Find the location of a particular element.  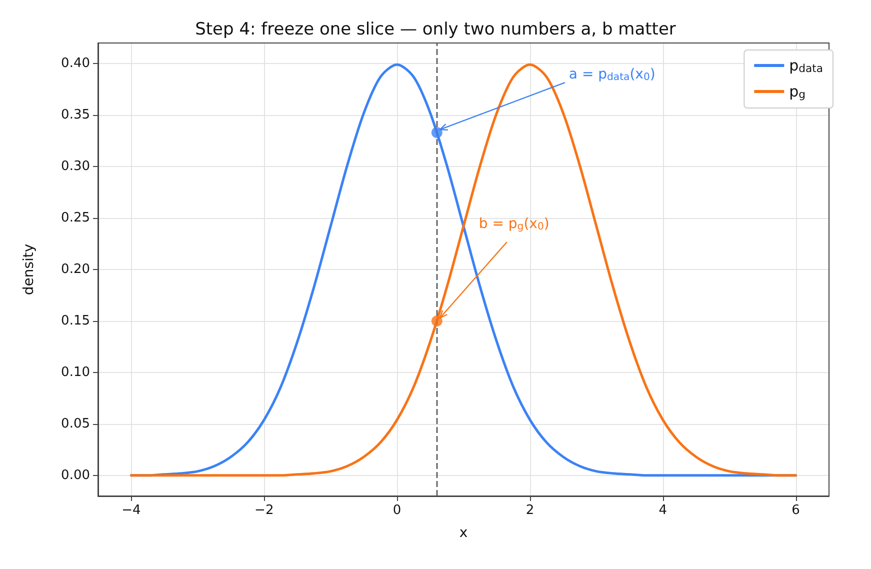

x-tick-label: 6 is located at coordinates (796, 510).